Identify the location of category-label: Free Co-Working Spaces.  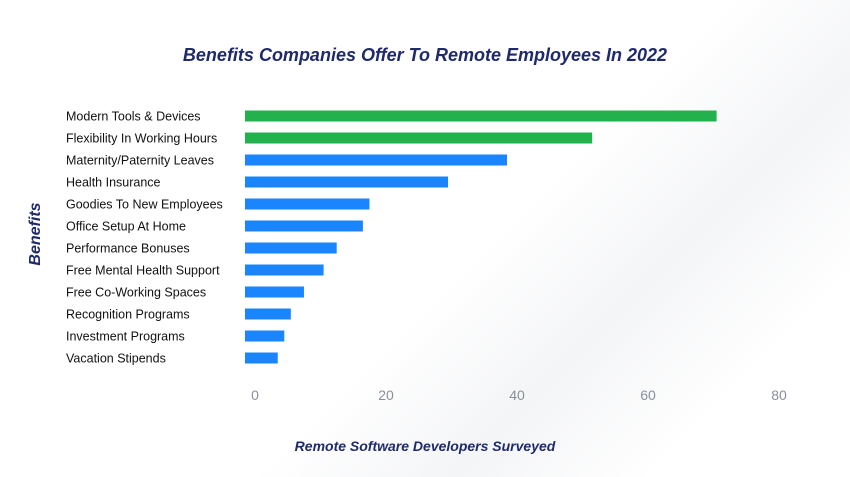
(136, 293).